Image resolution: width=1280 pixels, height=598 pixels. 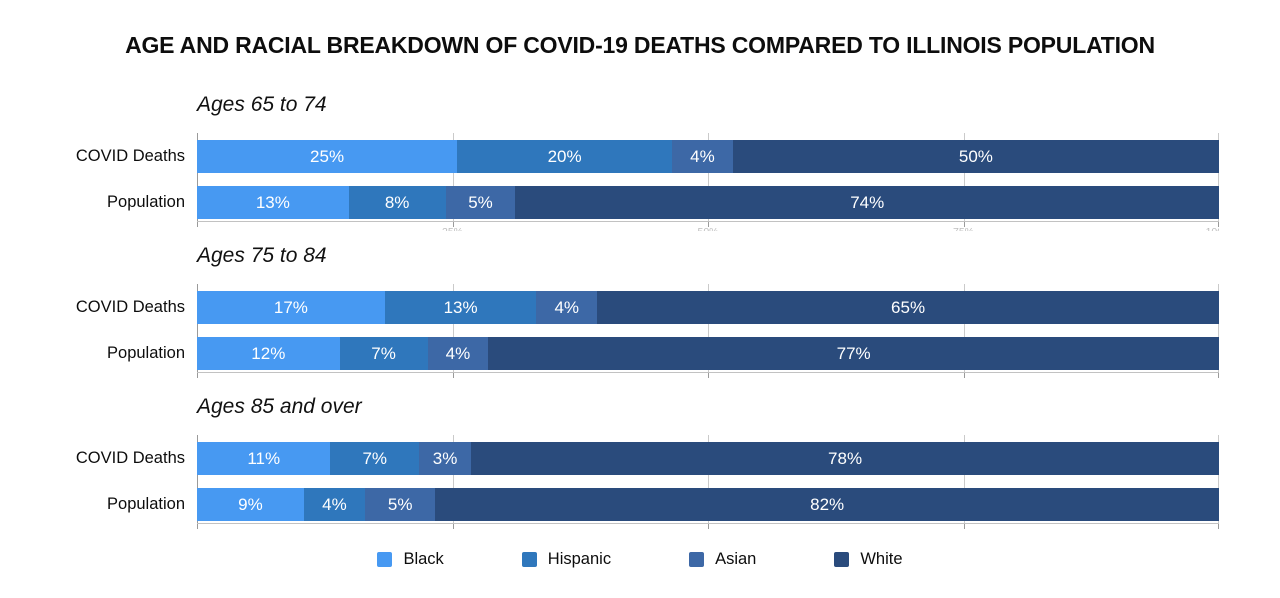 I want to click on bar-segment-black: 17%, so click(x=291, y=307).